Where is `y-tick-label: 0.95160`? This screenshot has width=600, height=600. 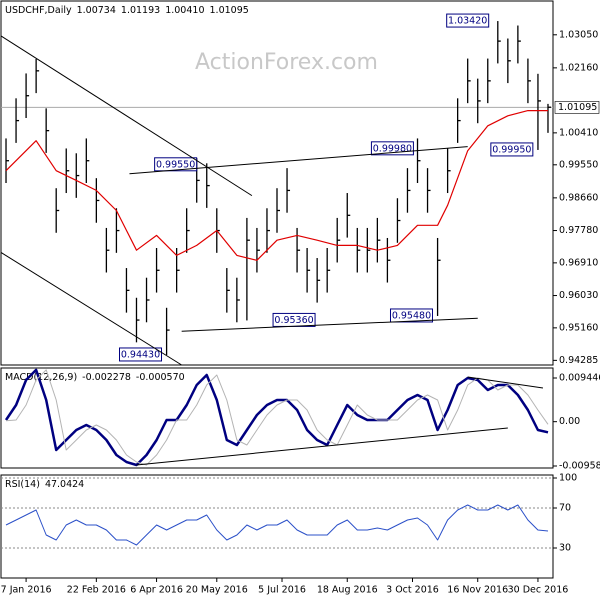 y-tick-label: 0.95160 is located at coordinates (578, 327).